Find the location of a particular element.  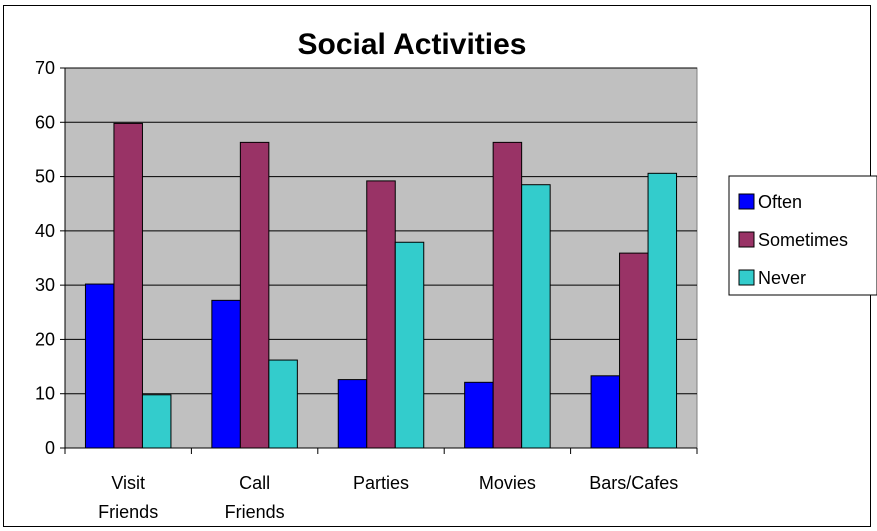

y-tick-label: 20 is located at coordinates (45, 339).